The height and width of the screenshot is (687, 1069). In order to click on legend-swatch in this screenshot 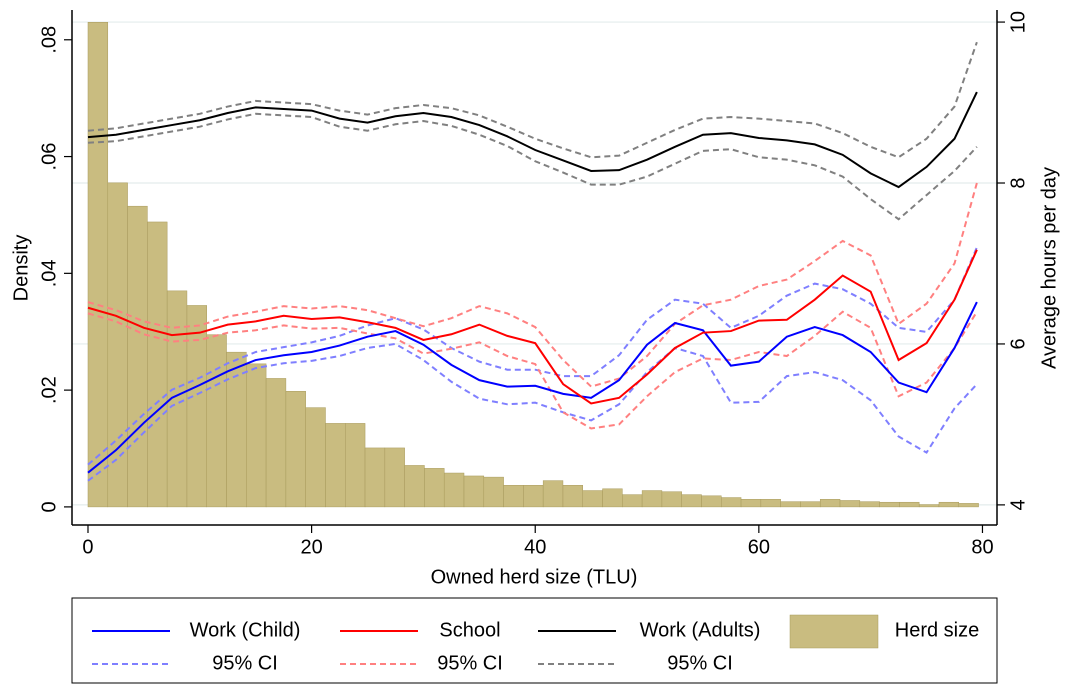, I will do `click(834, 631)`.